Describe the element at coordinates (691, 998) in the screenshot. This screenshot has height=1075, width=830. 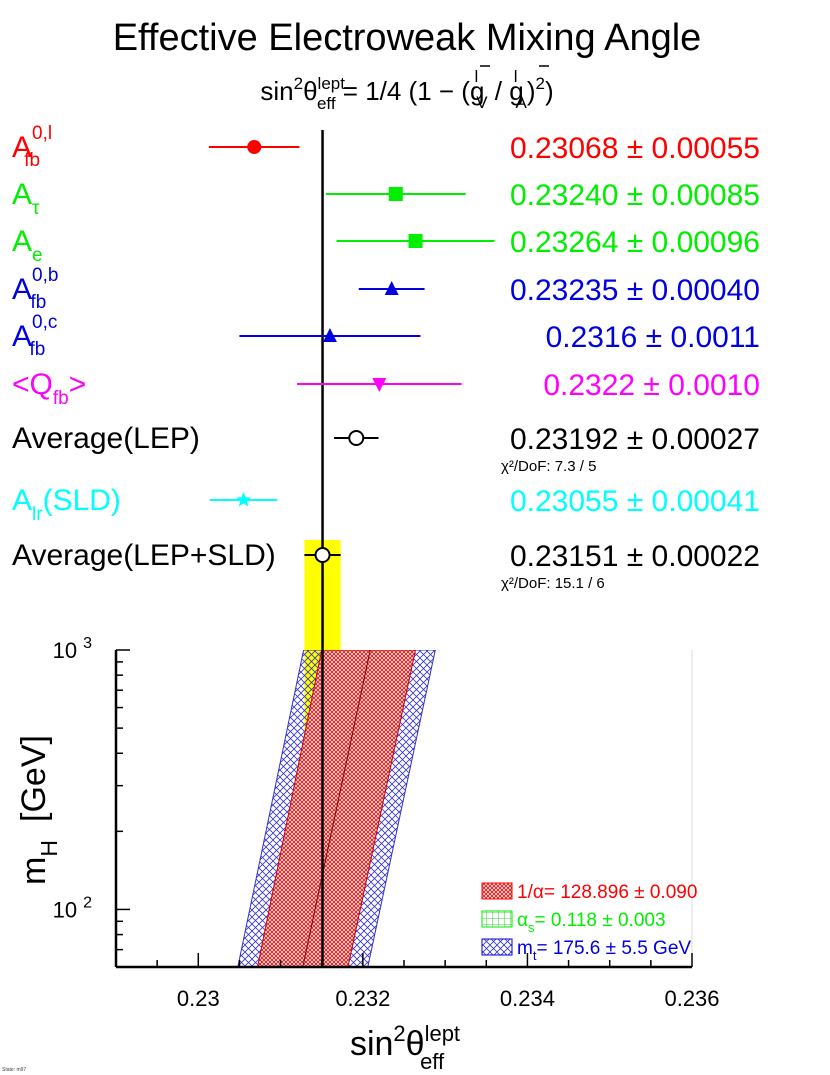
I see `x-tick-label: 0.236` at that location.